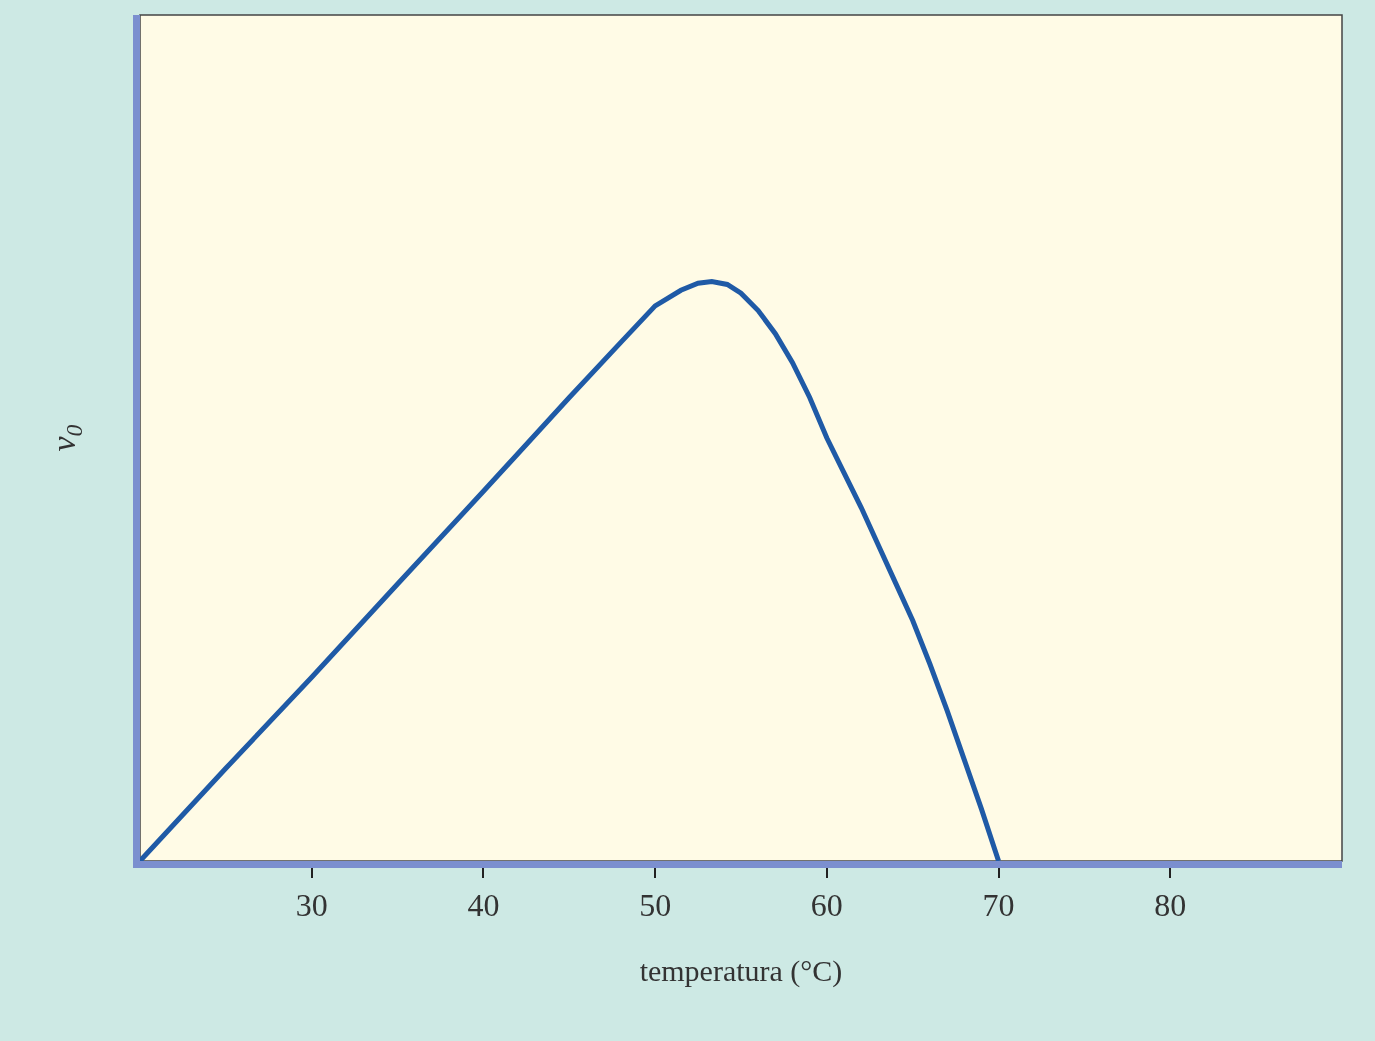  What do you see at coordinates (1170, 905) in the screenshot?
I see `x-tick-label: 80` at bounding box center [1170, 905].